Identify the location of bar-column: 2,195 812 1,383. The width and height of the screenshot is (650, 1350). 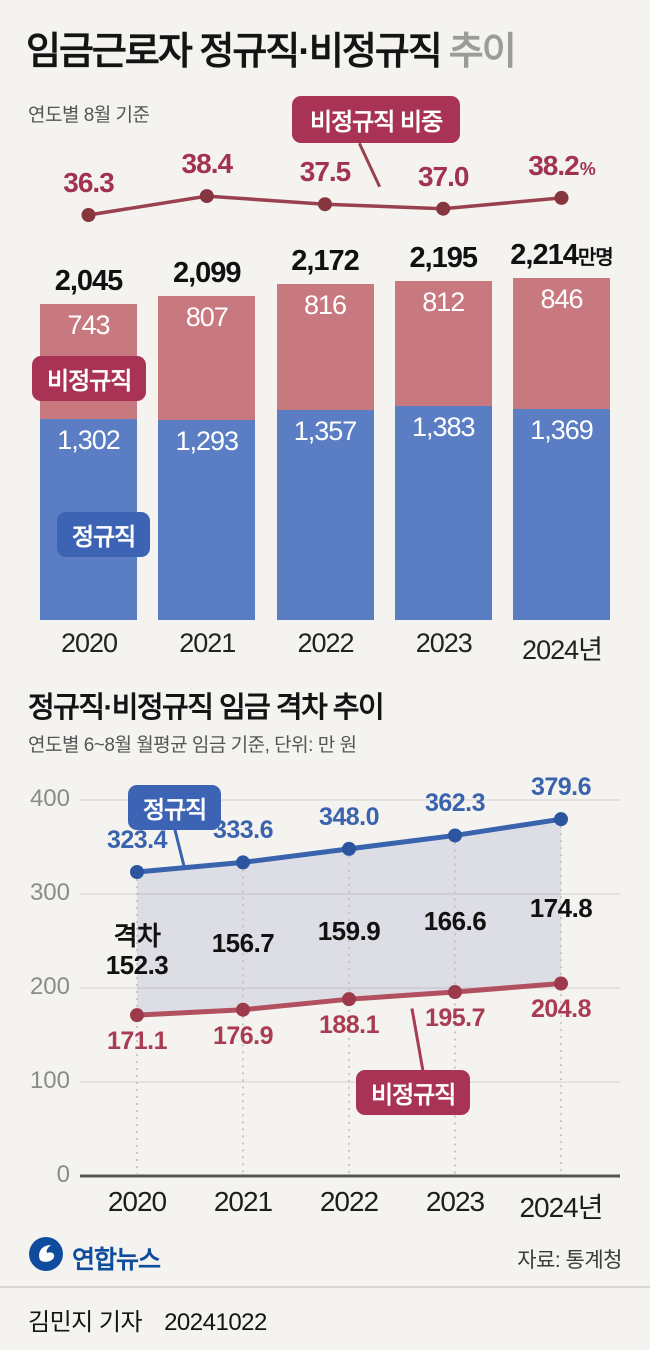
(443, 431).